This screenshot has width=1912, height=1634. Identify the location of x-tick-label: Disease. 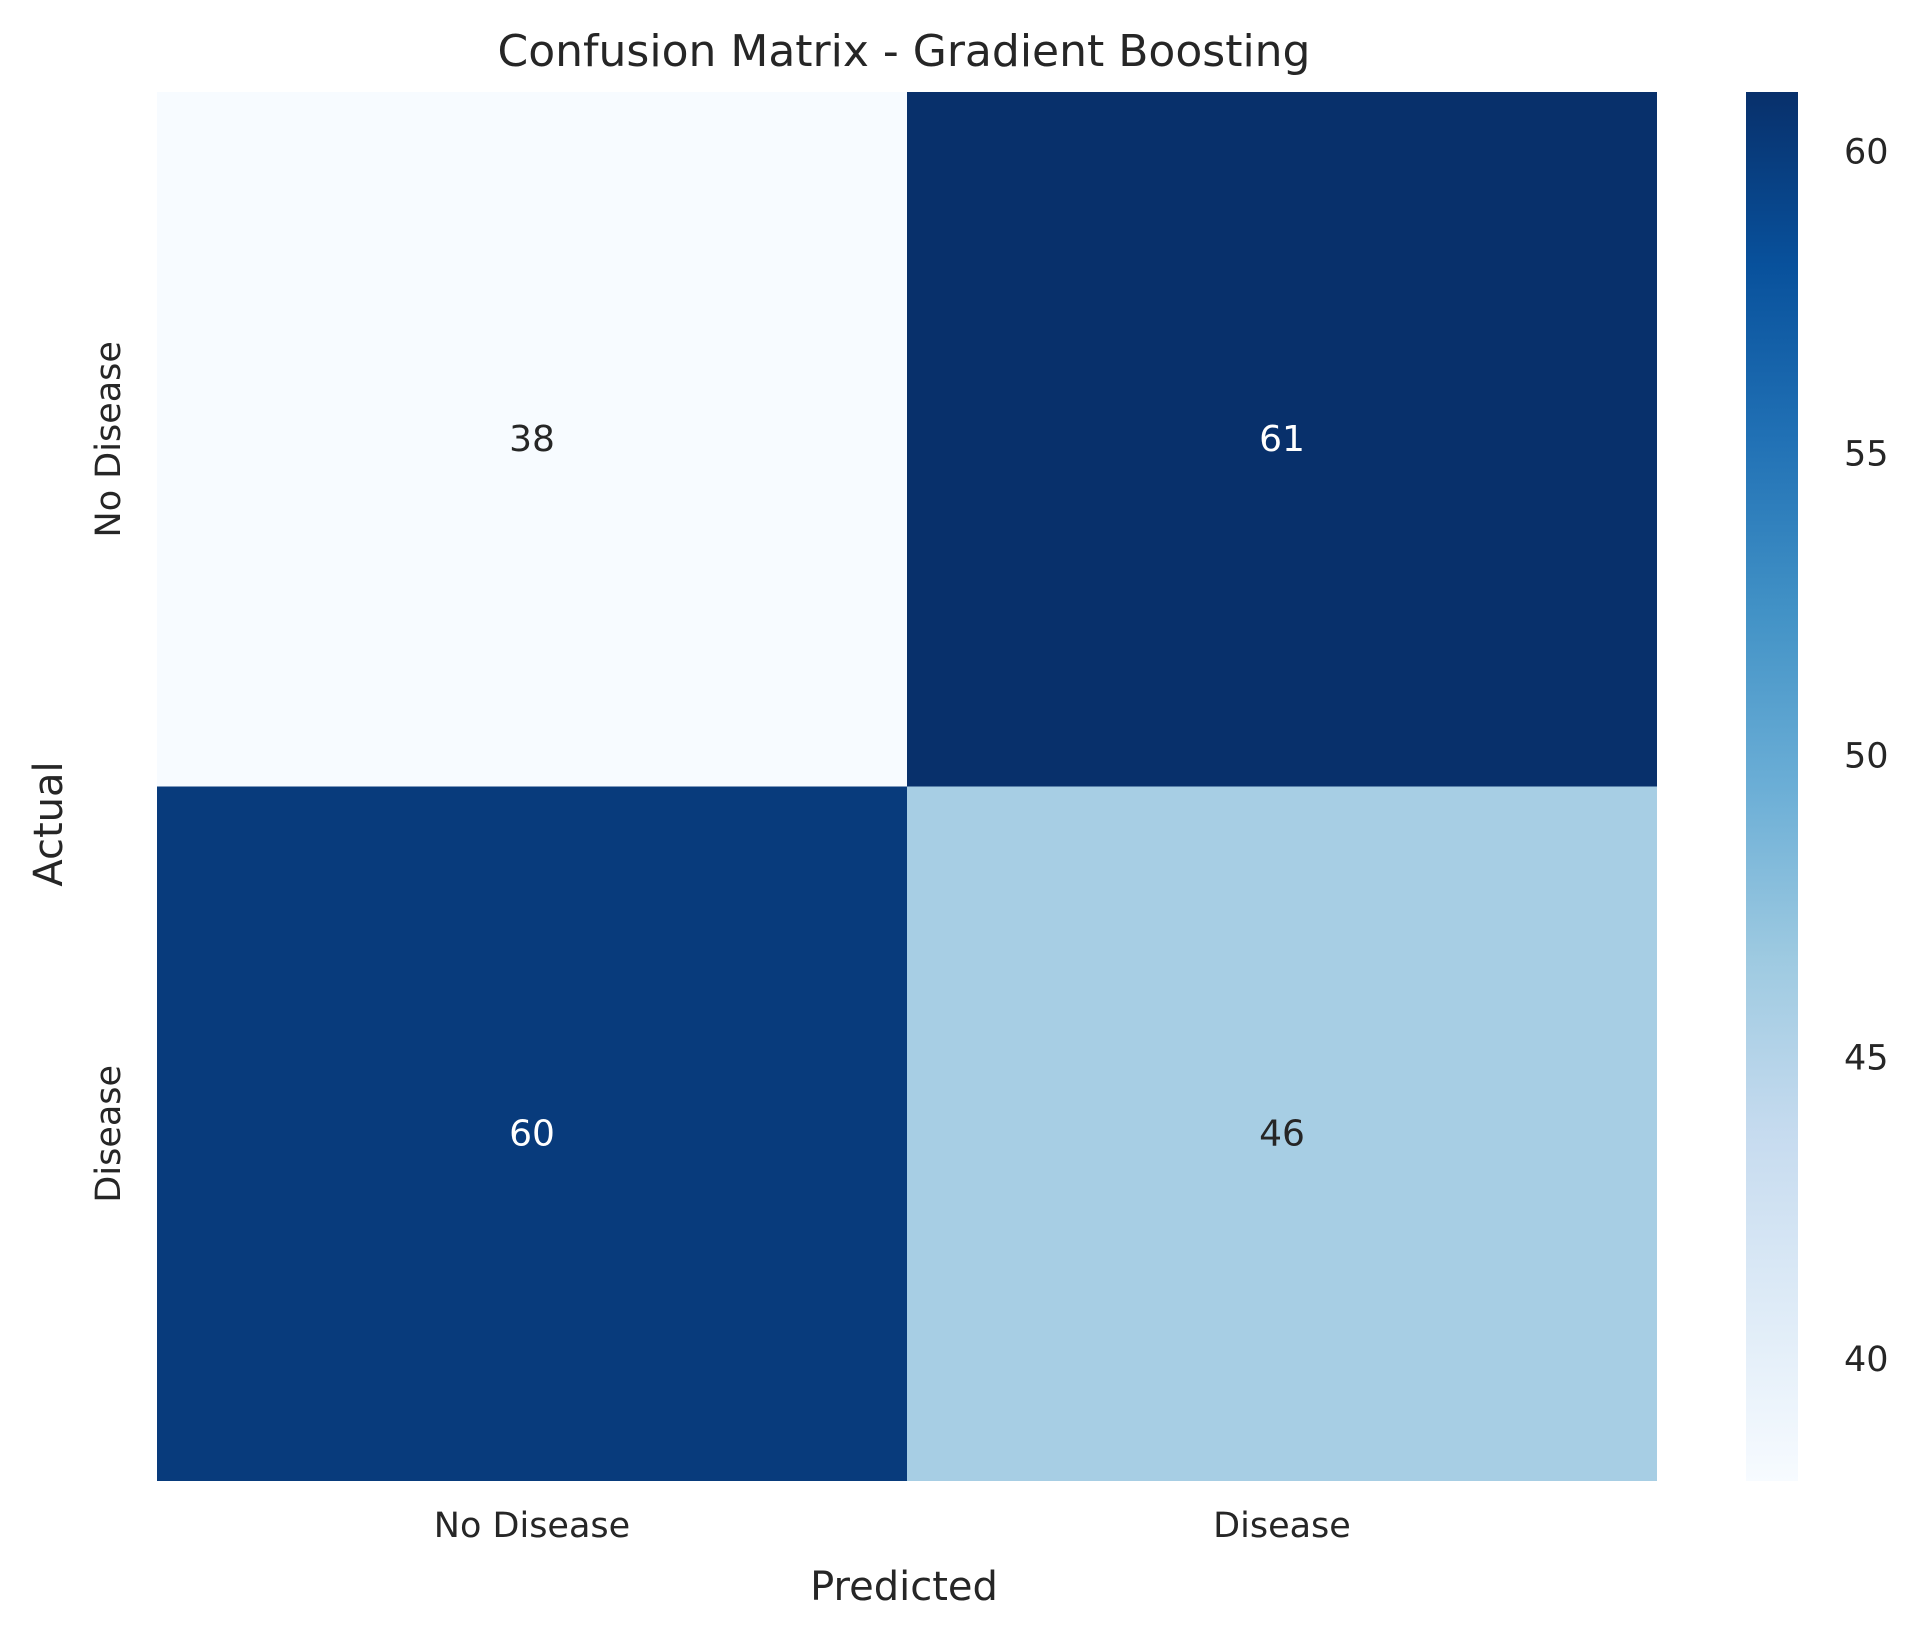
(1282, 1526).